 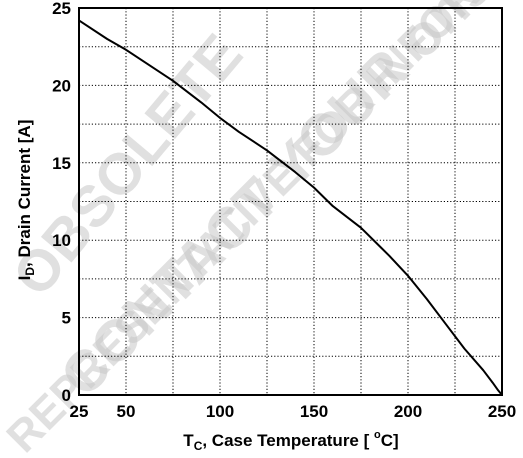 What do you see at coordinates (66, 395) in the screenshot?
I see `y-tick-label: 0` at bounding box center [66, 395].